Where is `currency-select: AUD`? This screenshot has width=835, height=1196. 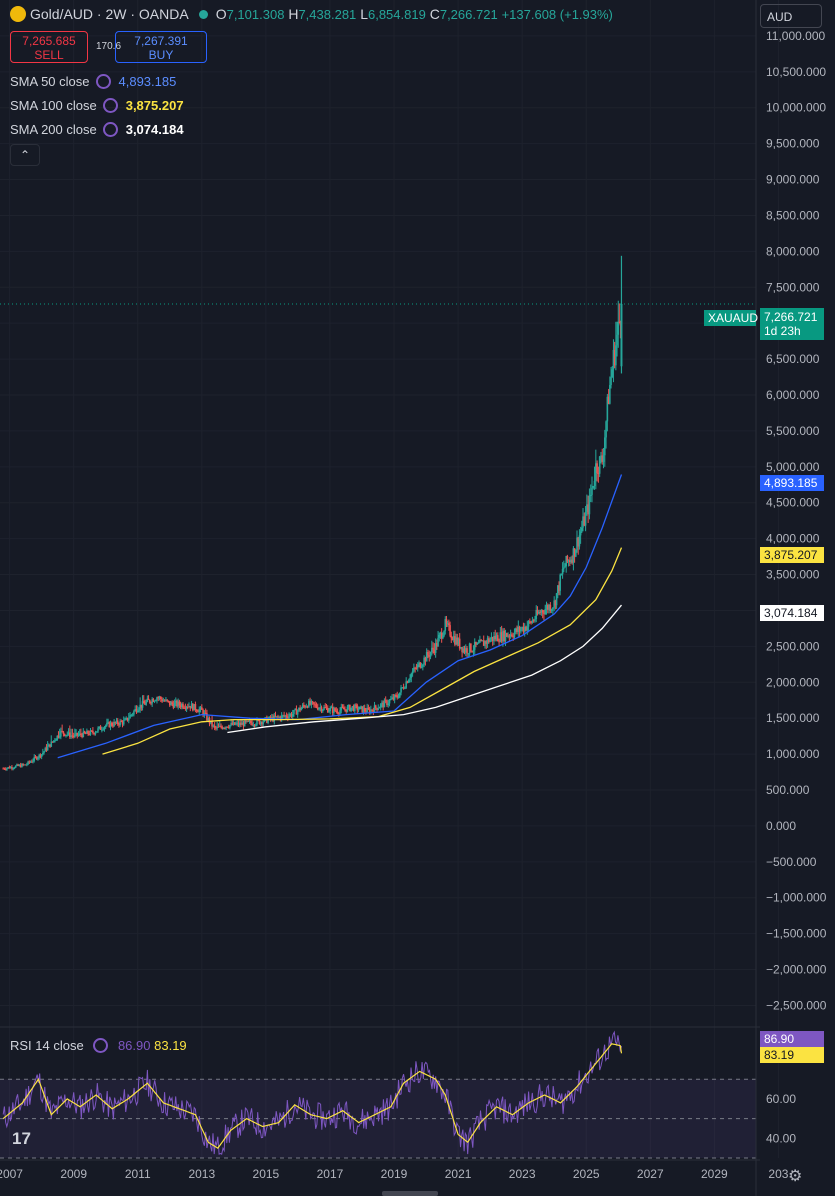
currency-select: AUD is located at coordinates (791, 16).